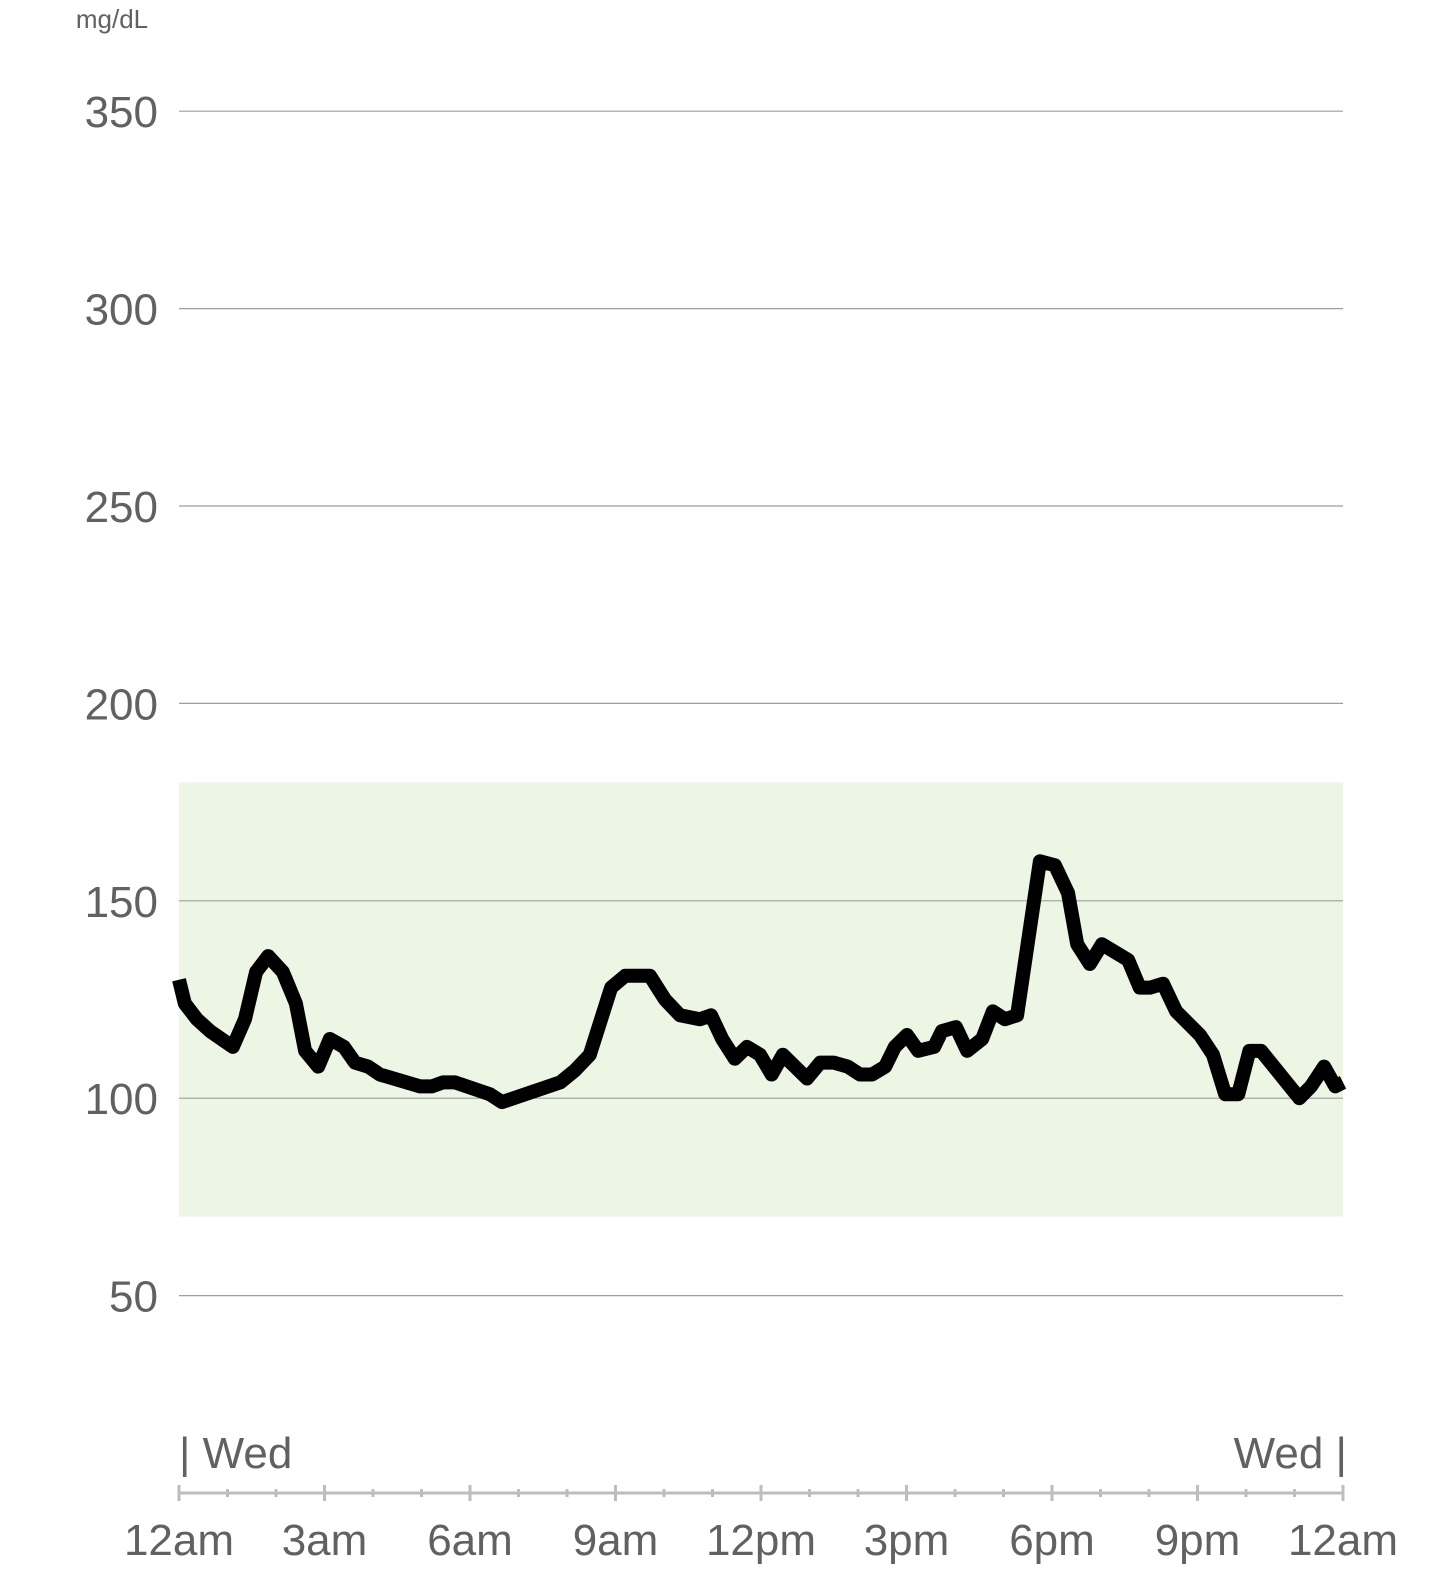 The height and width of the screenshot is (1587, 1440). What do you see at coordinates (121, 310) in the screenshot?
I see `y-tick-label: 300` at bounding box center [121, 310].